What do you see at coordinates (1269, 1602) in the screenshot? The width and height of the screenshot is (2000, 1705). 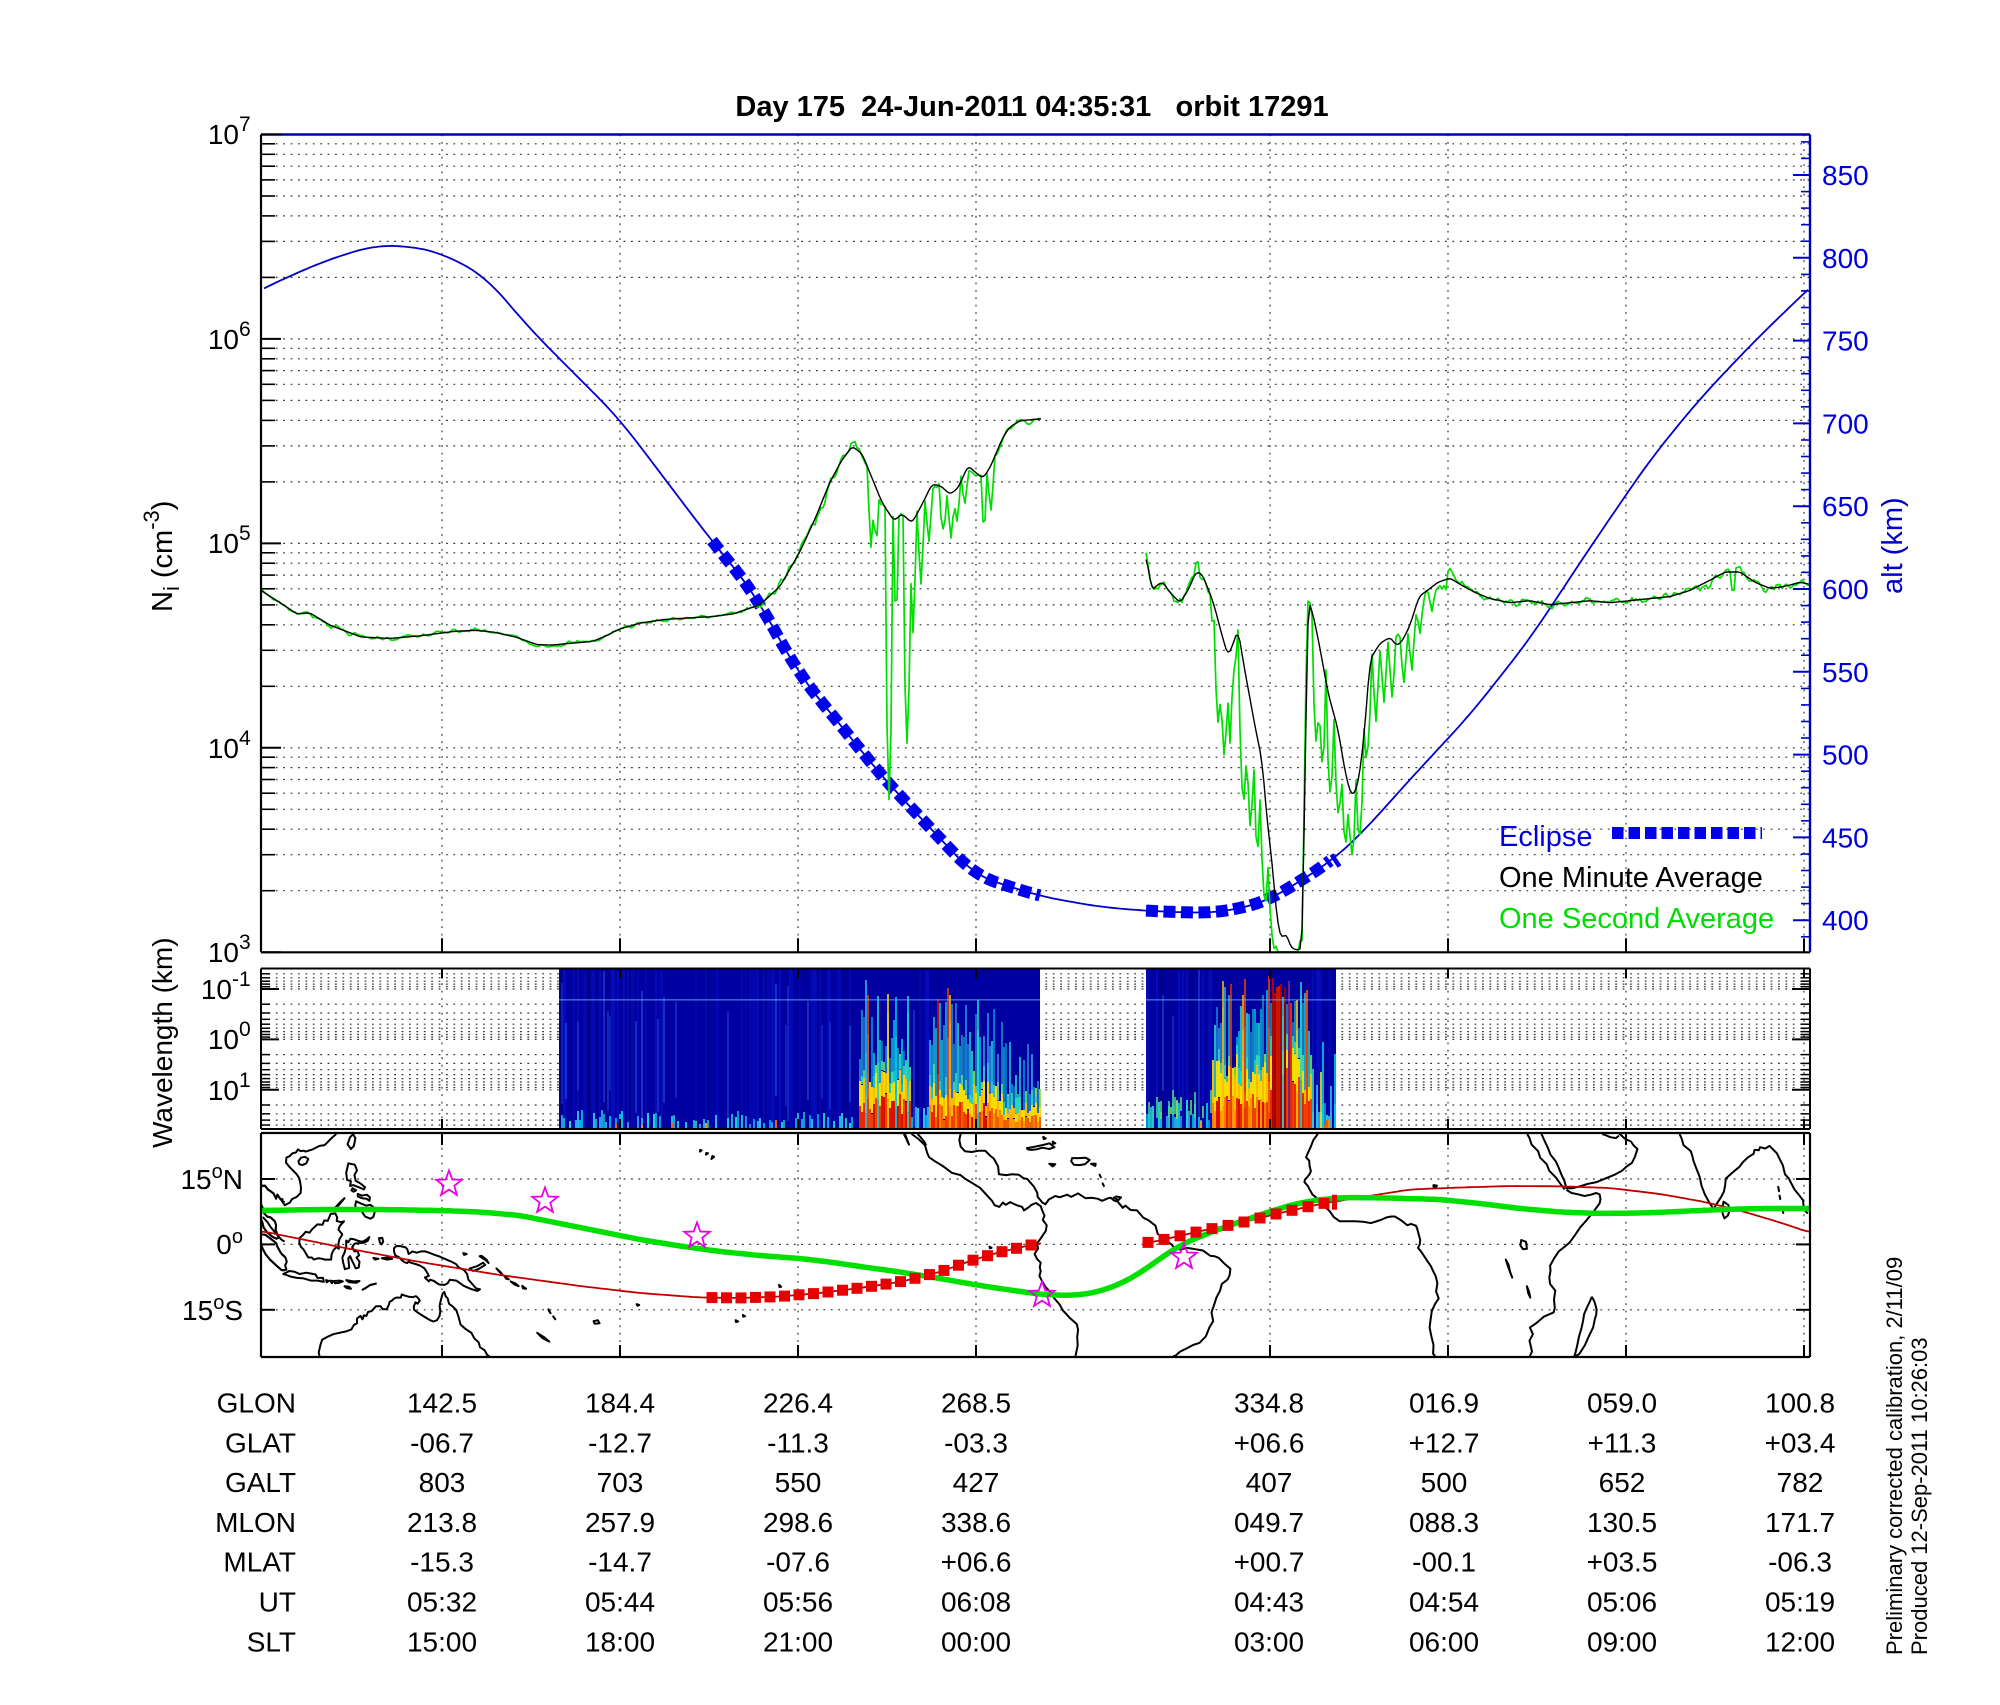 I see `svg-text: 04:43` at bounding box center [1269, 1602].